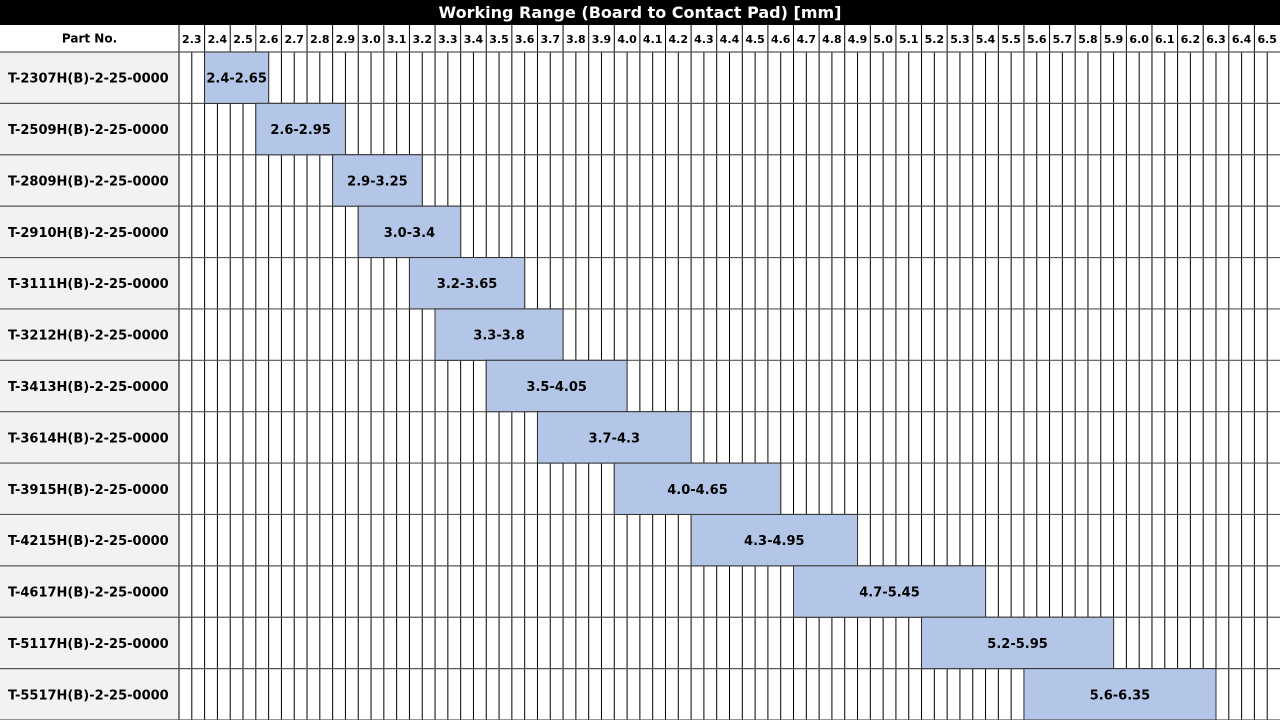 The image size is (1280, 720). I want to click on column-tick-label: 2.8, so click(320, 39).